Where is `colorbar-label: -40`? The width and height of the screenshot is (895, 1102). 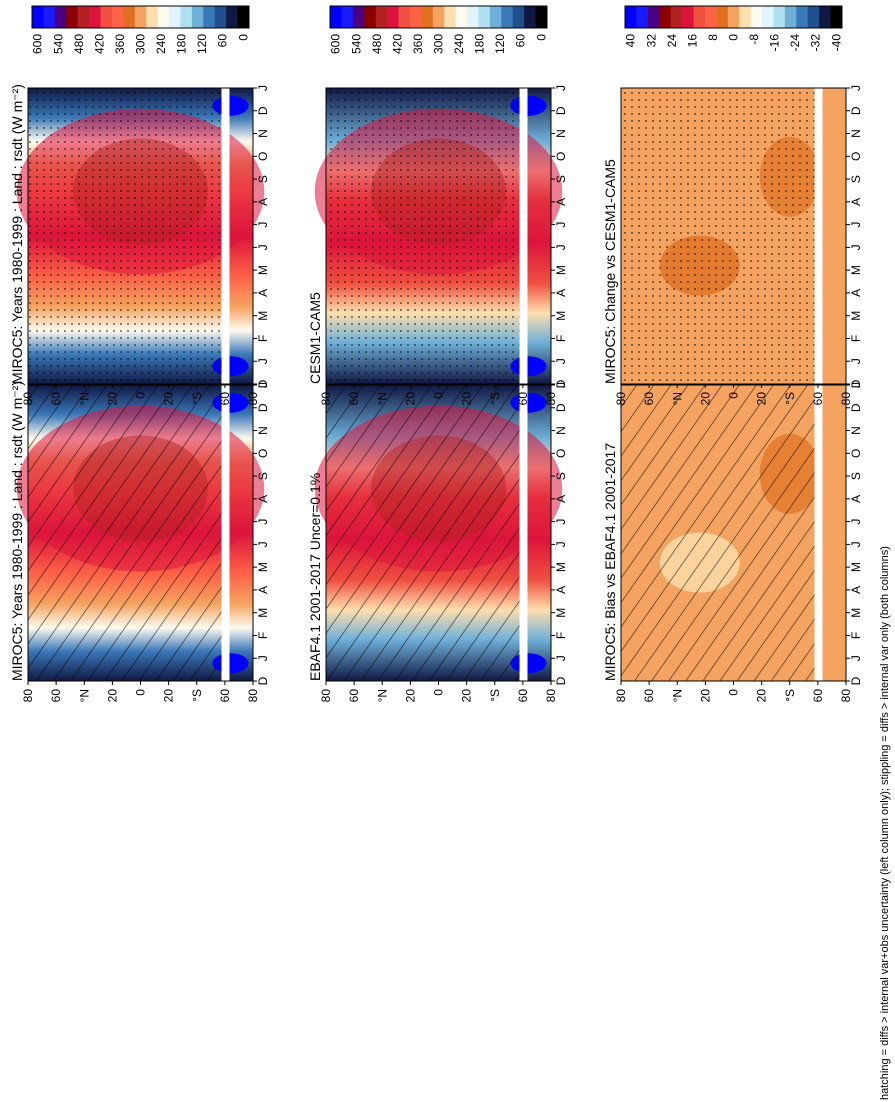
colorbar-label: -40 is located at coordinates (836, 43).